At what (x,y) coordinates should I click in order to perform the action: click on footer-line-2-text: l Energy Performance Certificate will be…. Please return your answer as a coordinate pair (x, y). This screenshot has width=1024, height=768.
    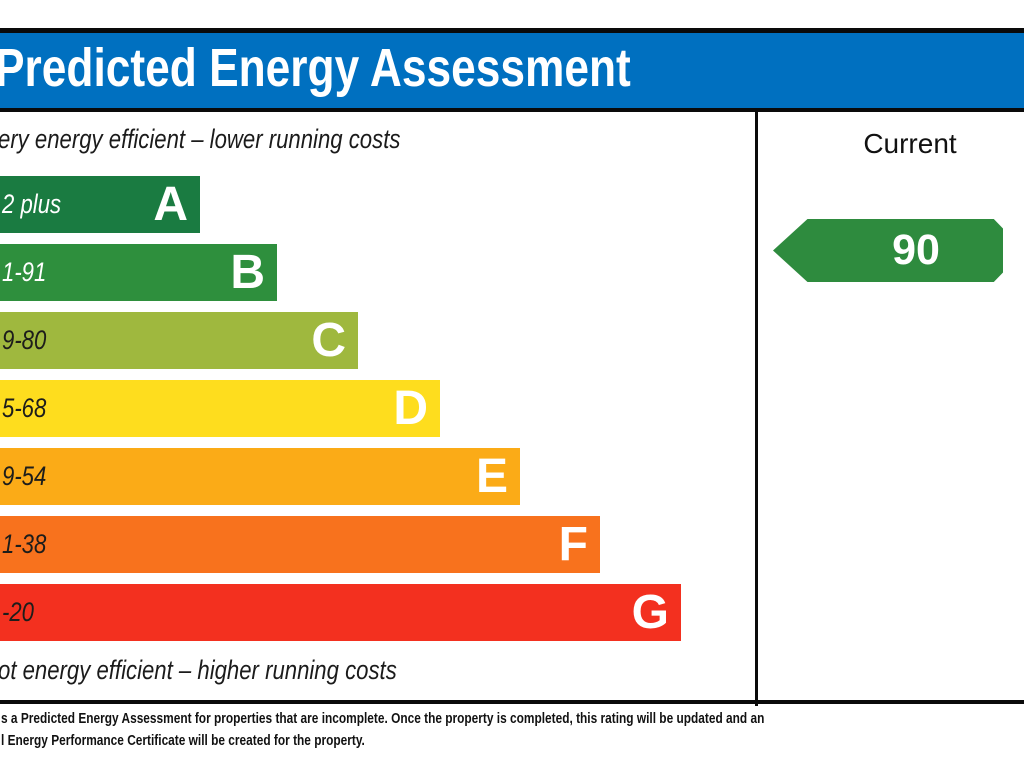
    Looking at the image, I should click on (183, 740).